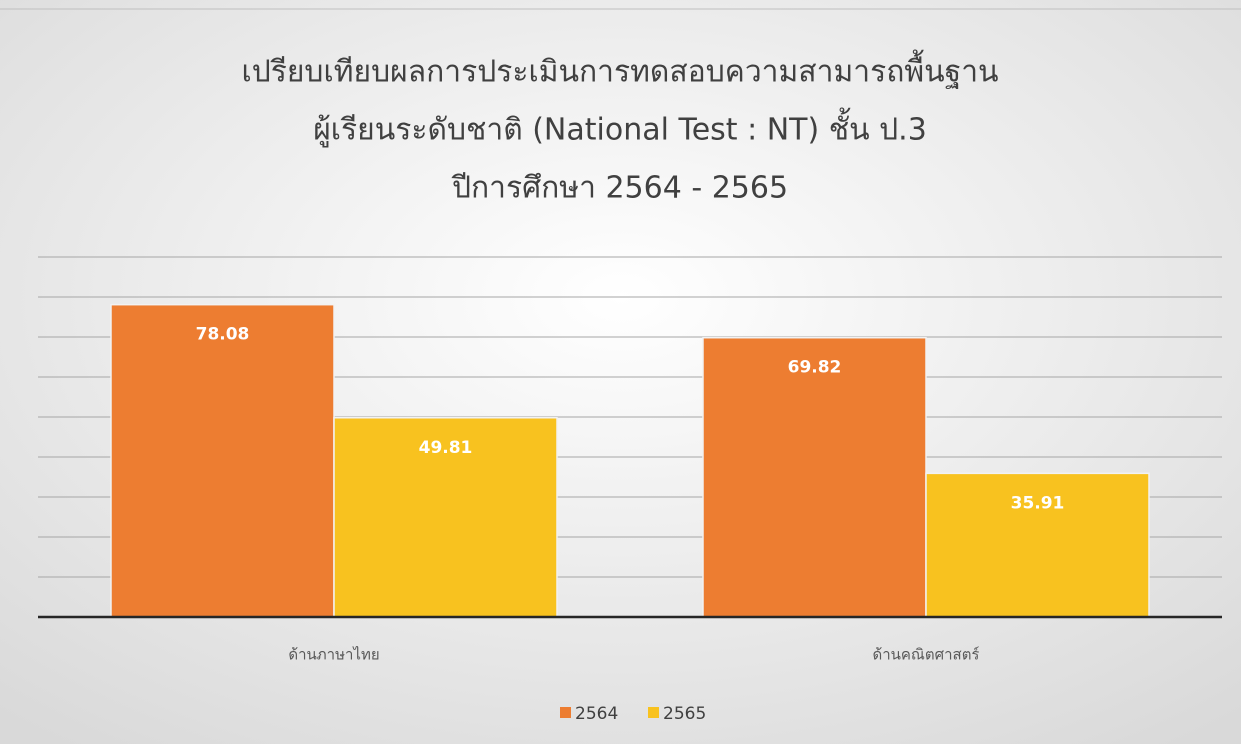 The height and width of the screenshot is (744, 1241). I want to click on x-tick-label: ด้านคณิตศาสตร์, so click(925, 655).